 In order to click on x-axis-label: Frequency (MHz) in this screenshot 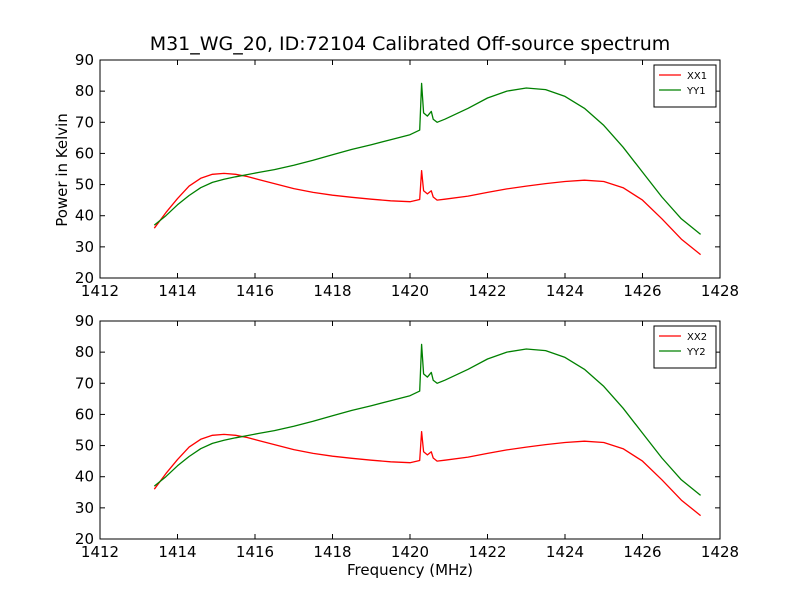, I will do `click(410, 570)`.